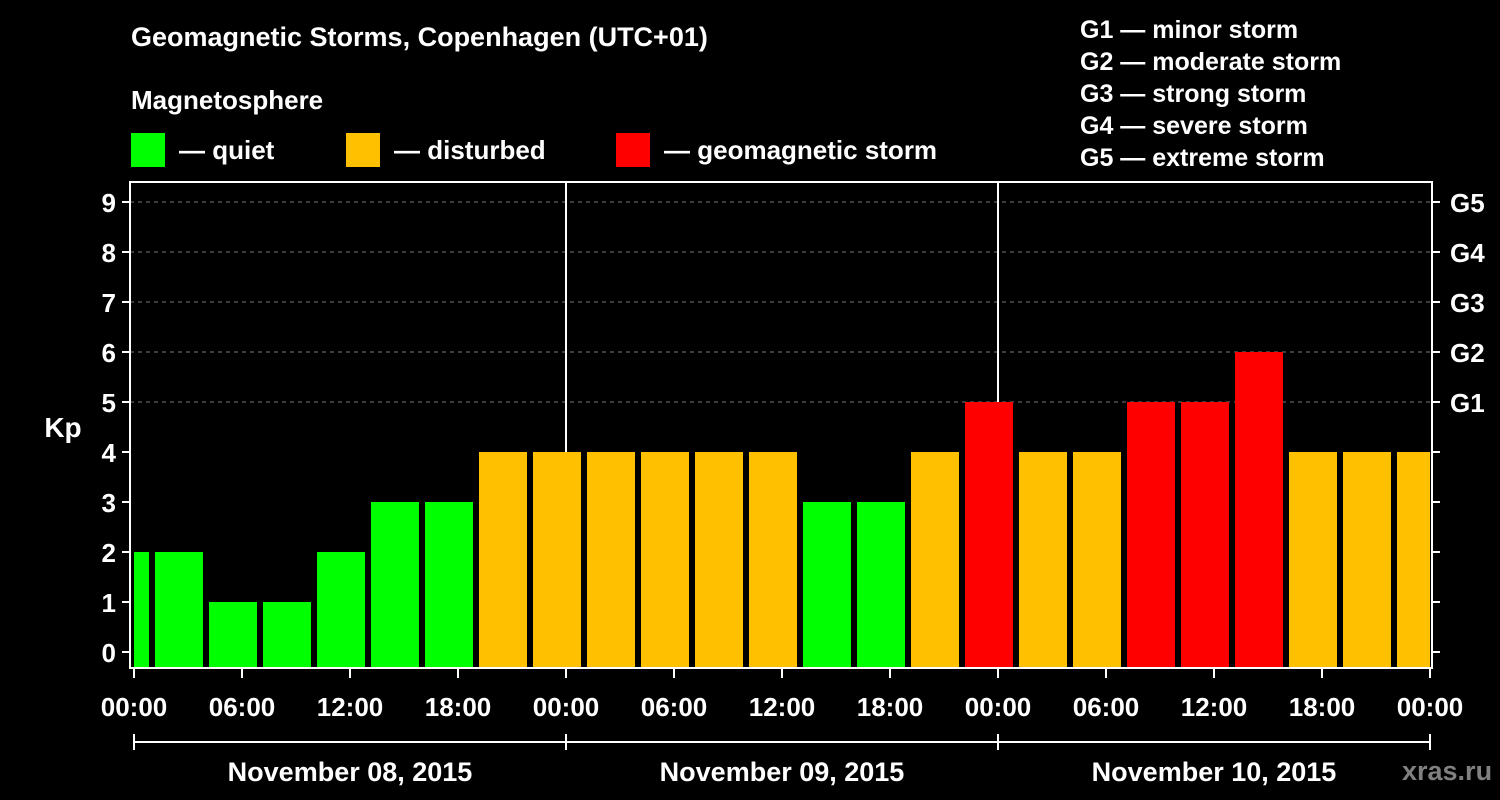 The width and height of the screenshot is (1500, 800). I want to click on legend-heading: Magnetosphere, so click(227, 100).